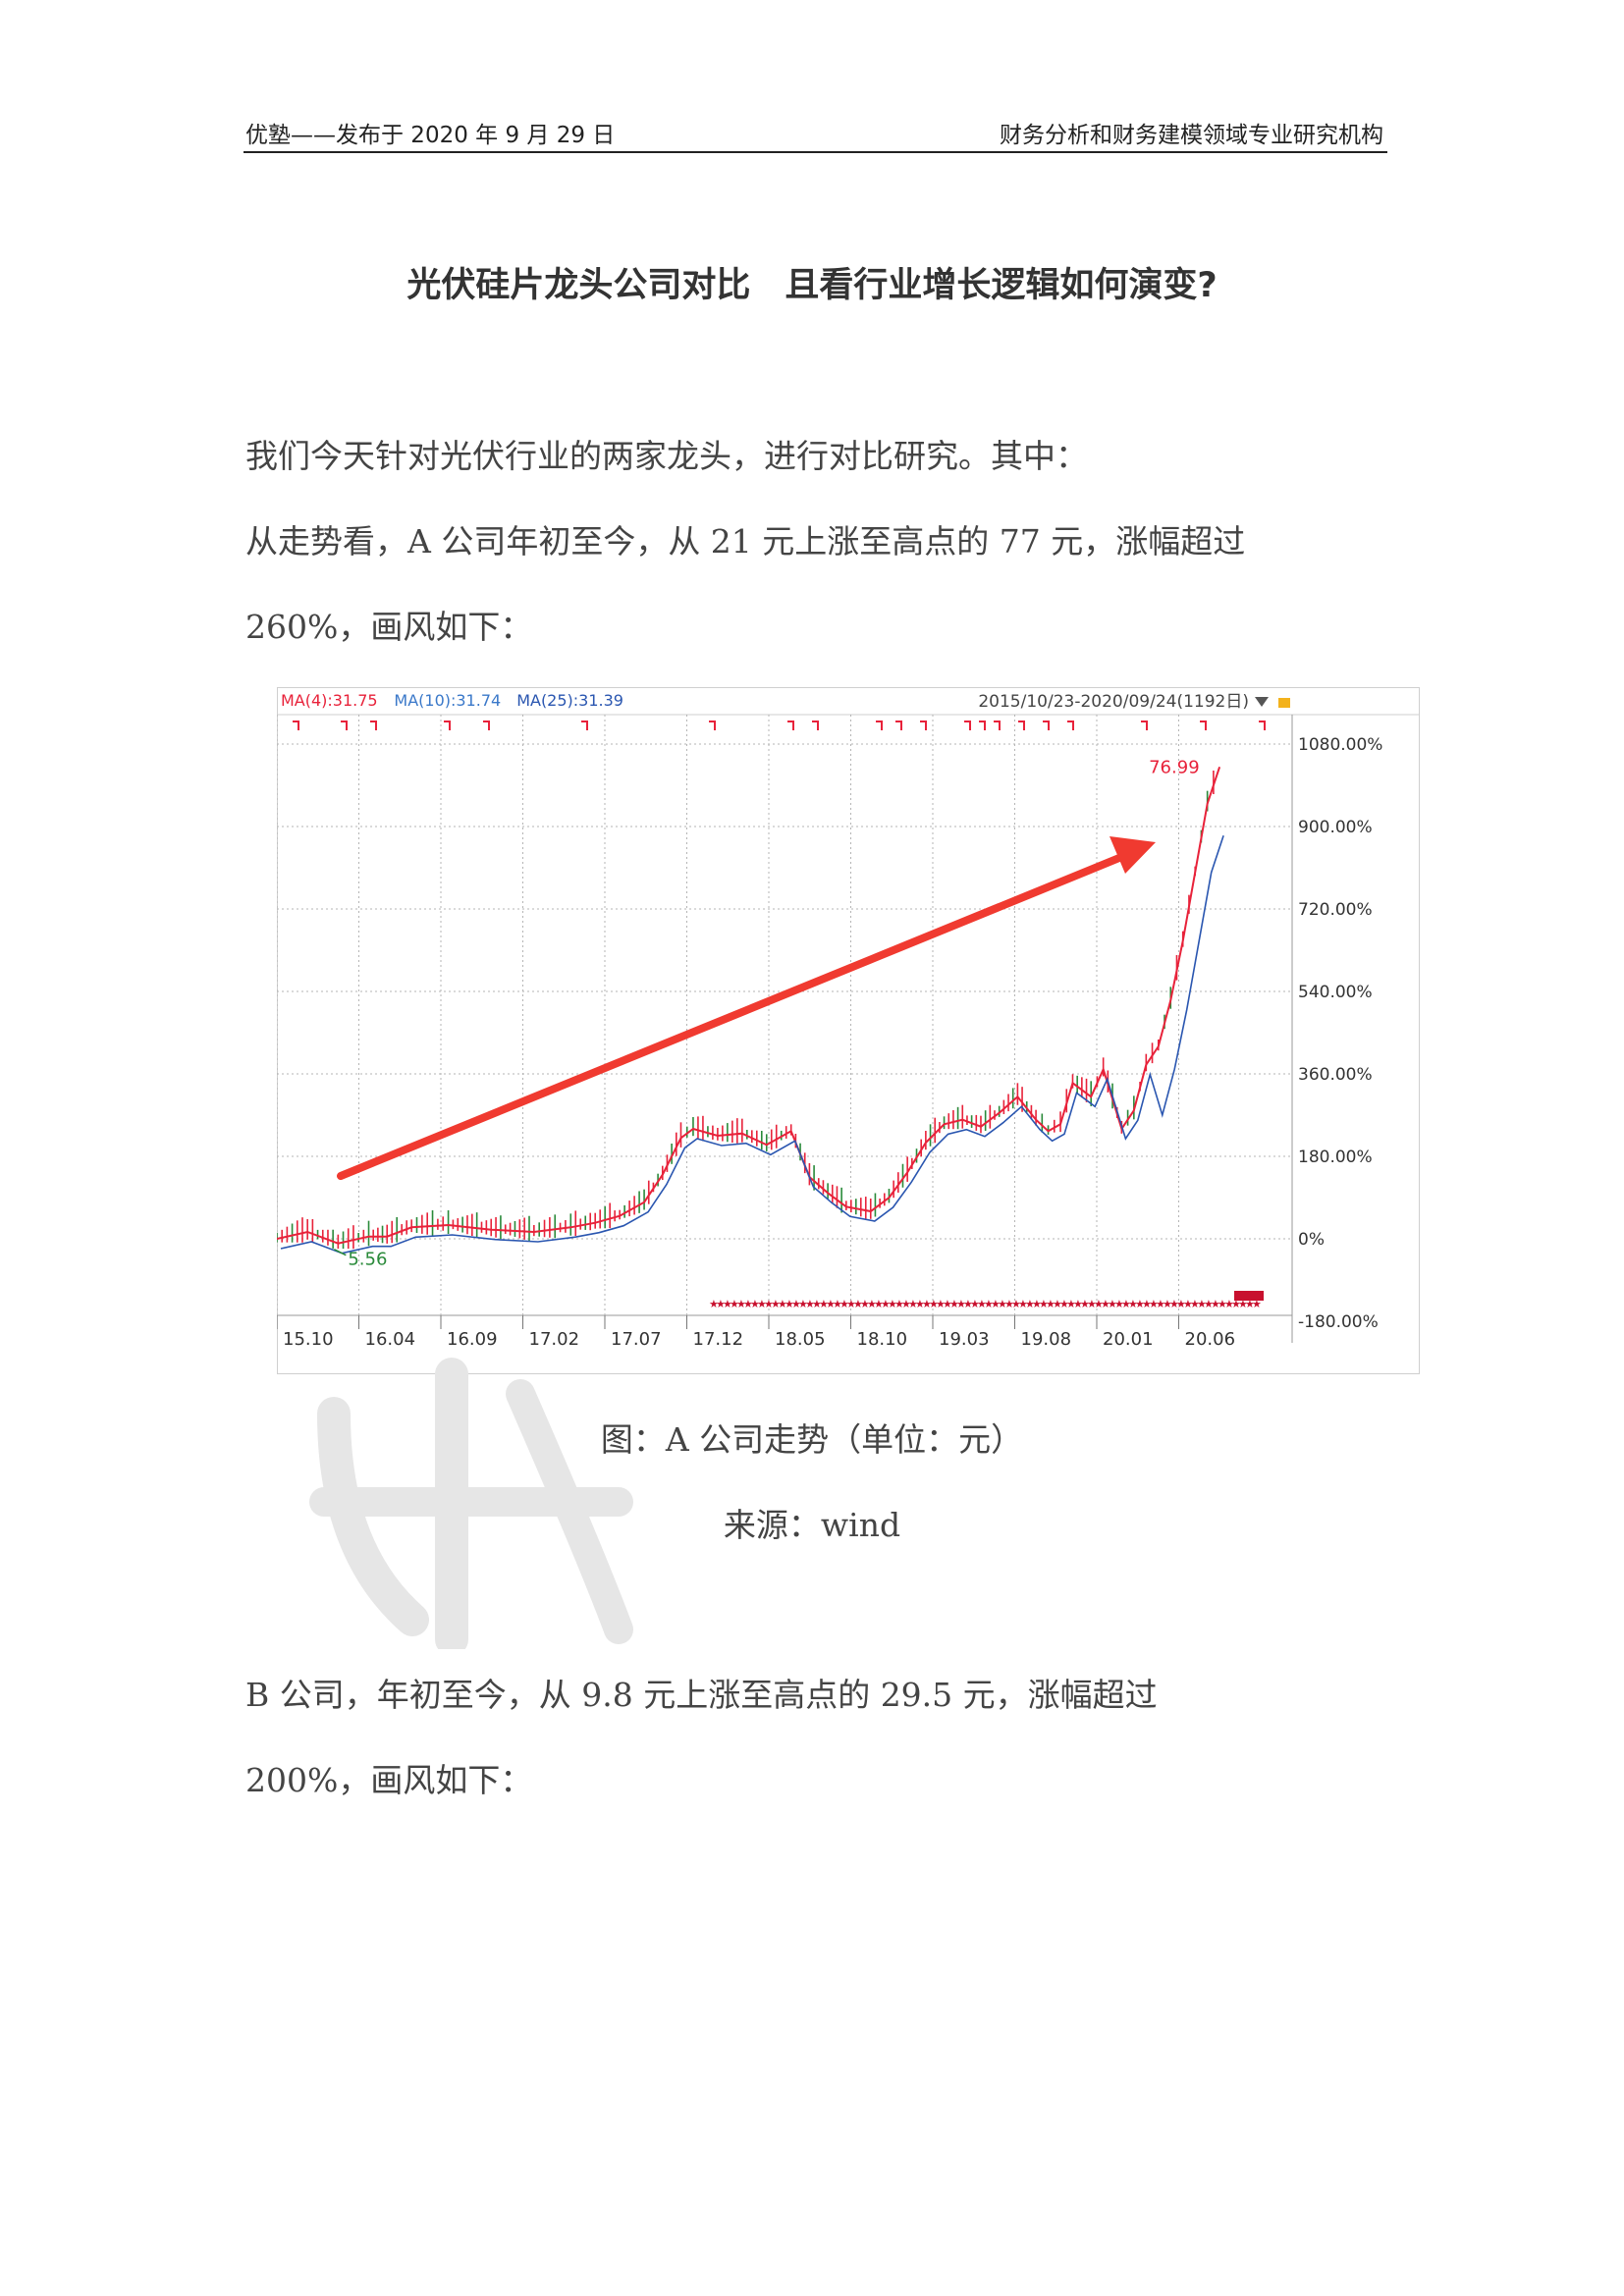 Image resolution: width=1624 pixels, height=2296 pixels. What do you see at coordinates (666, 456) in the screenshot?
I see `paragraph-intro: 我们今天针对光伏行业的两家龙头，进行对比研究。其中：` at bounding box center [666, 456].